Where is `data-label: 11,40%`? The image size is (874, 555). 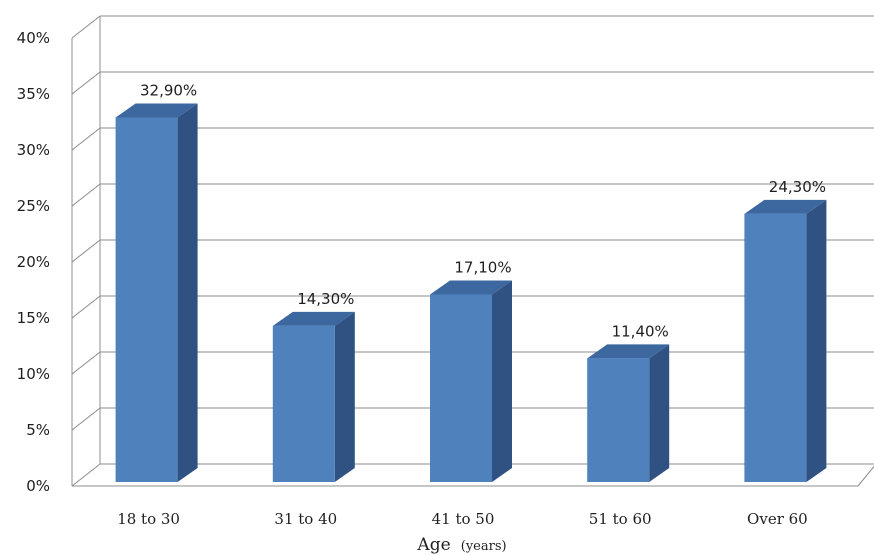
data-label: 11,40% is located at coordinates (640, 331).